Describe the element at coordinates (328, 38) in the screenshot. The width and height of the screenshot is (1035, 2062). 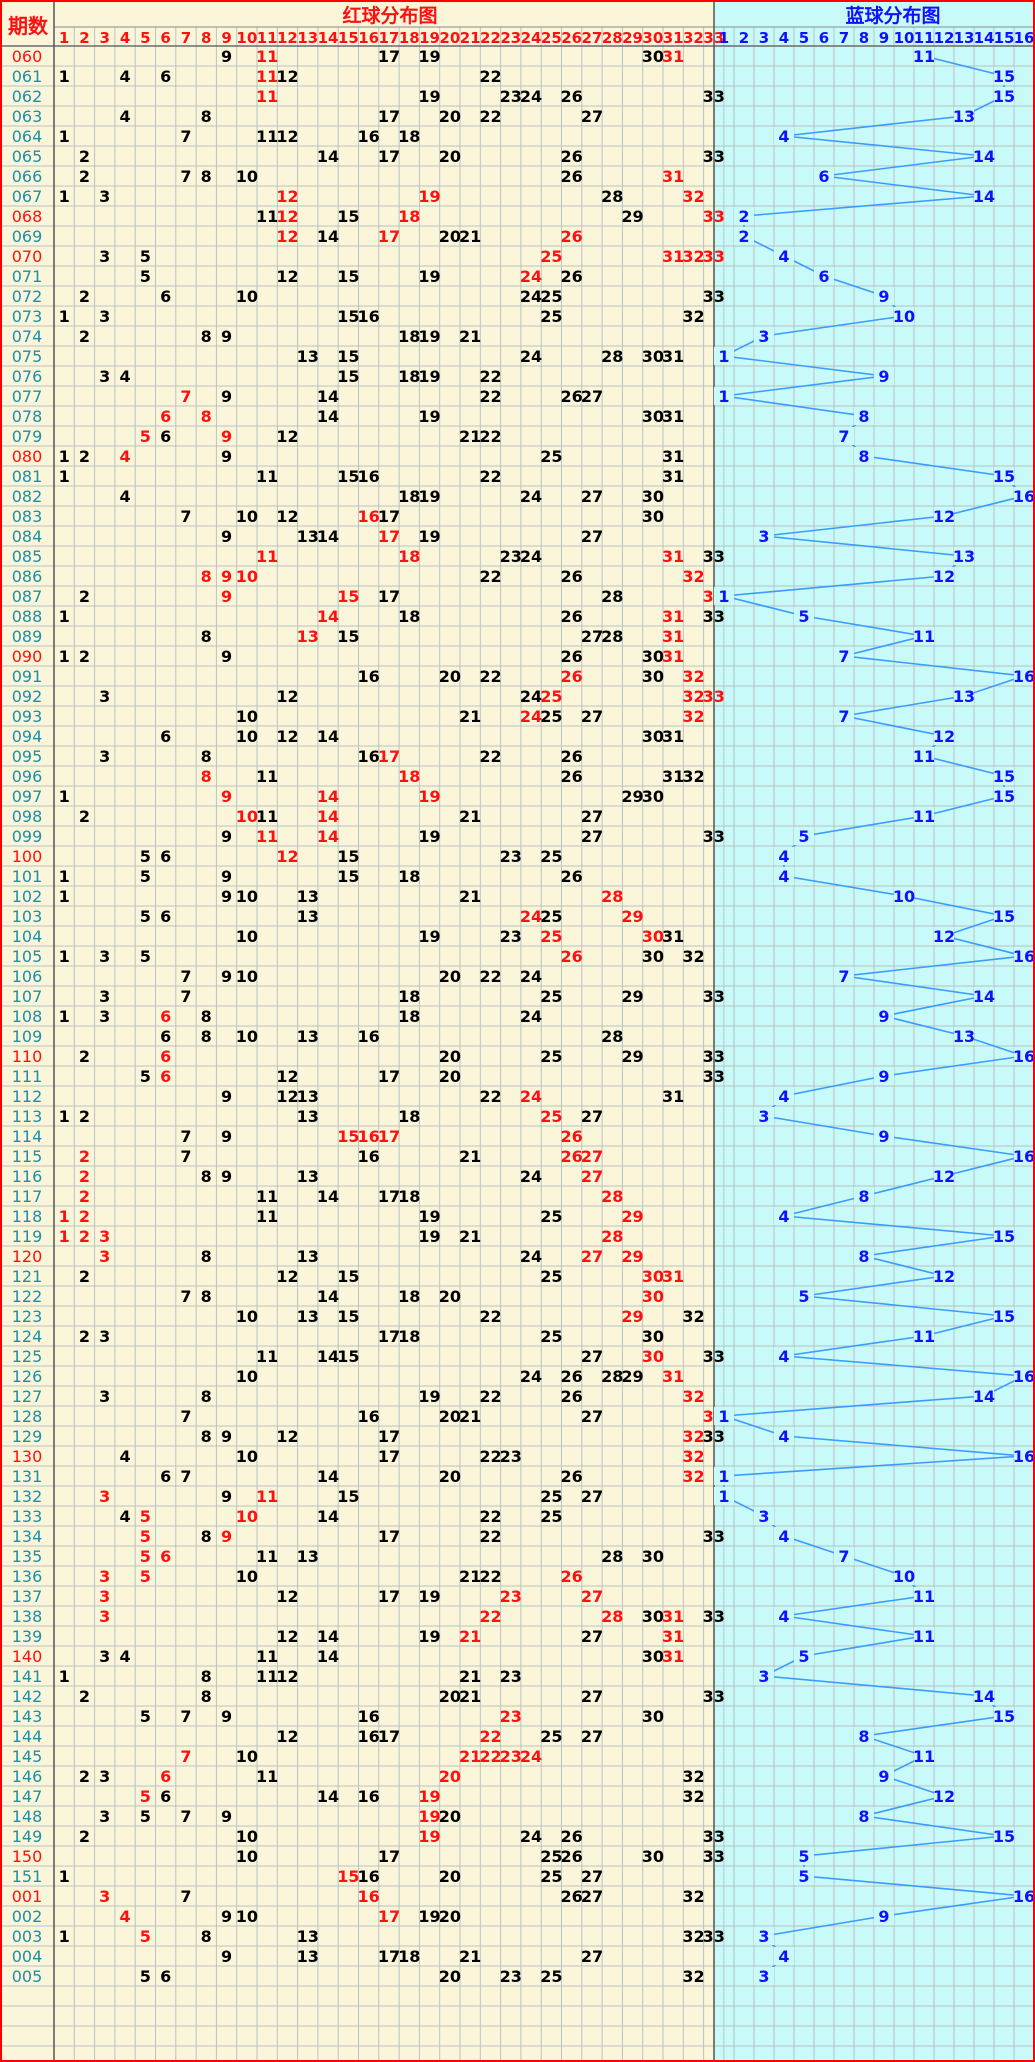
I see `red-column-number: 14` at that location.